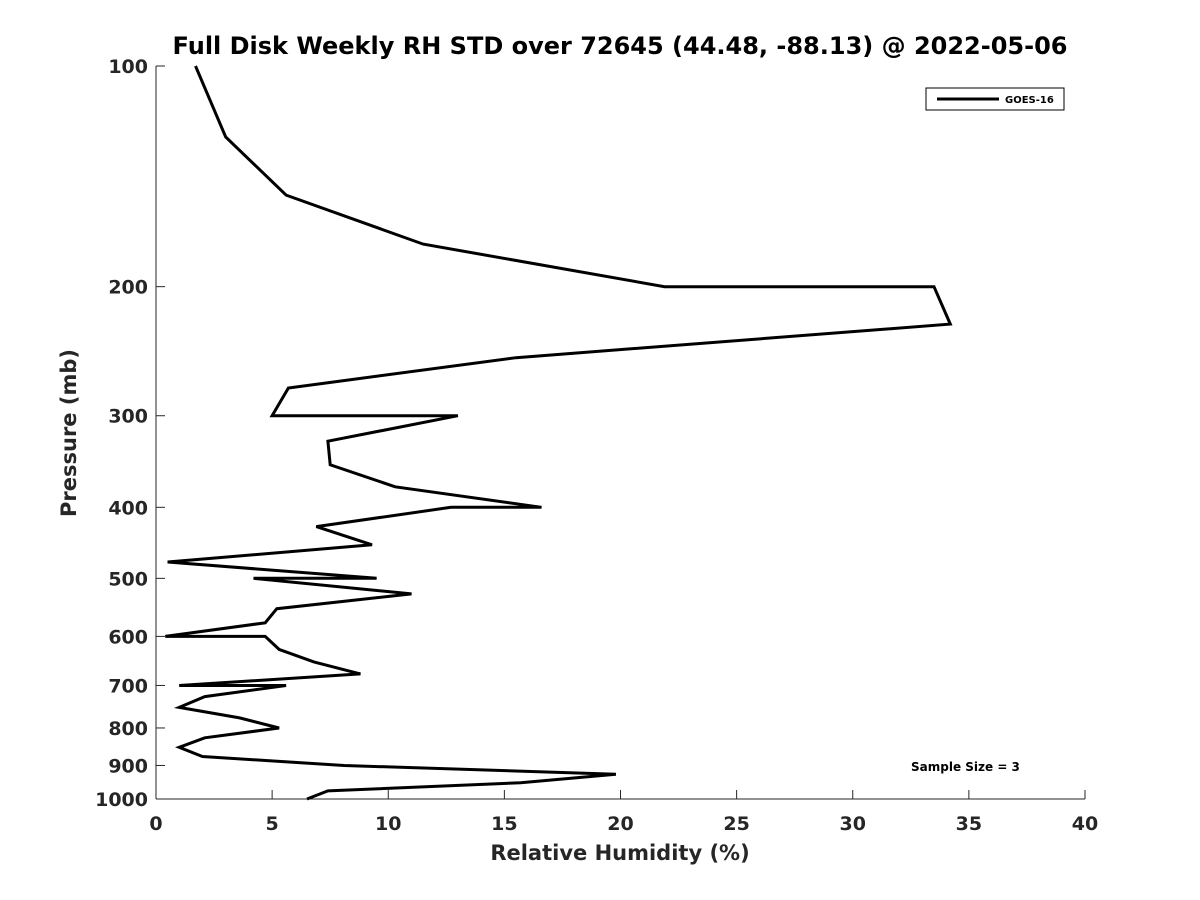 The image size is (1200, 900). I want to click on legend-label-goes-16: GOES-16, so click(1029, 100).